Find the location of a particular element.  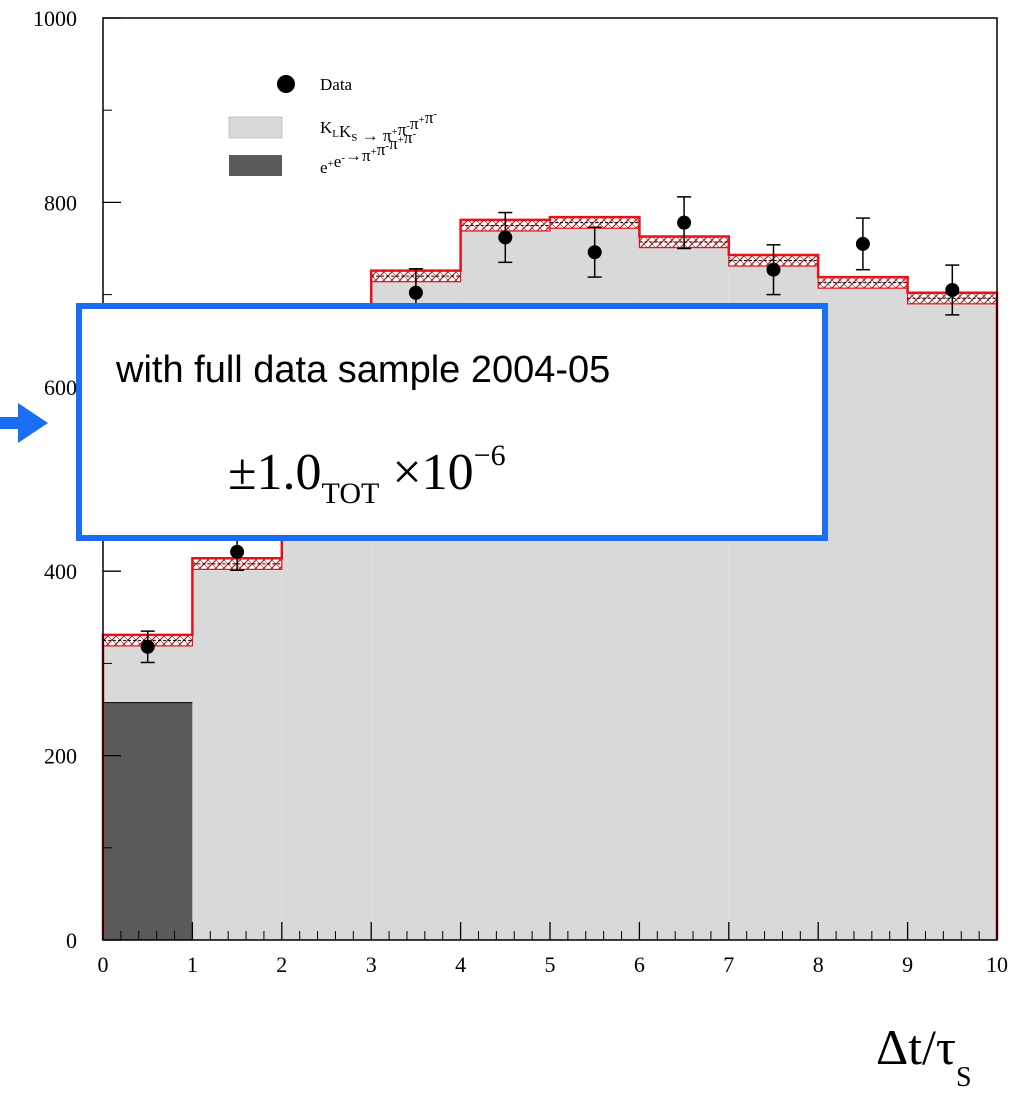

x-tick-label-1: 1 is located at coordinates (192, 964).